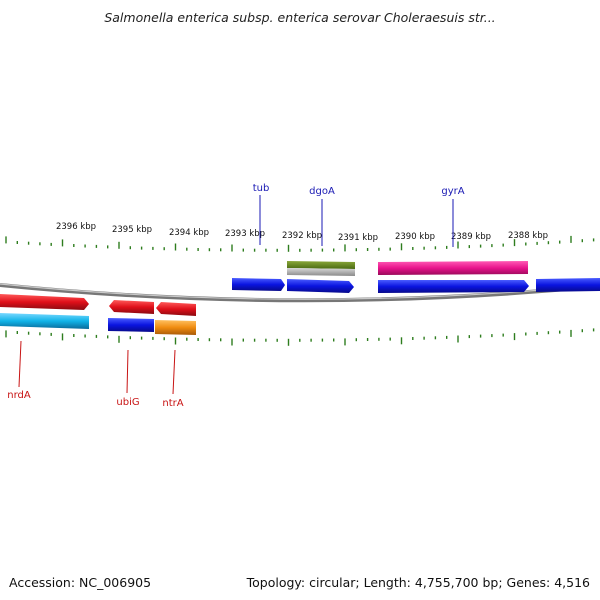  I want to click on scale-label: 2394 kbp, so click(189, 233).